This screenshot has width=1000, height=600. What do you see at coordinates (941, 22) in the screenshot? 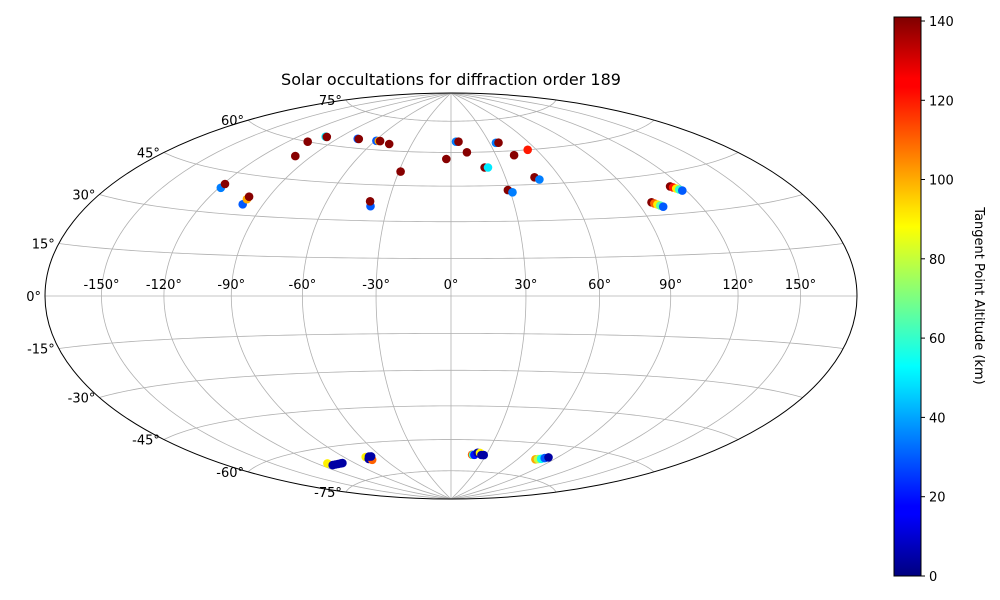
I see `colorbar-tick-label: 140` at bounding box center [941, 22].